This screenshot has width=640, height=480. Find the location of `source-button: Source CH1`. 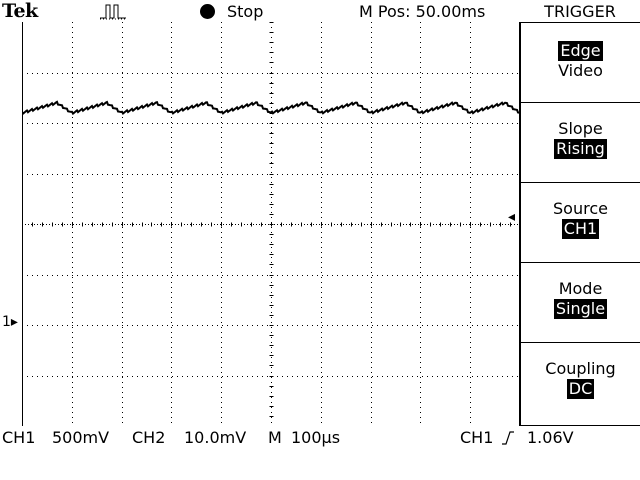

source-button: Source CH1 is located at coordinates (580, 222).